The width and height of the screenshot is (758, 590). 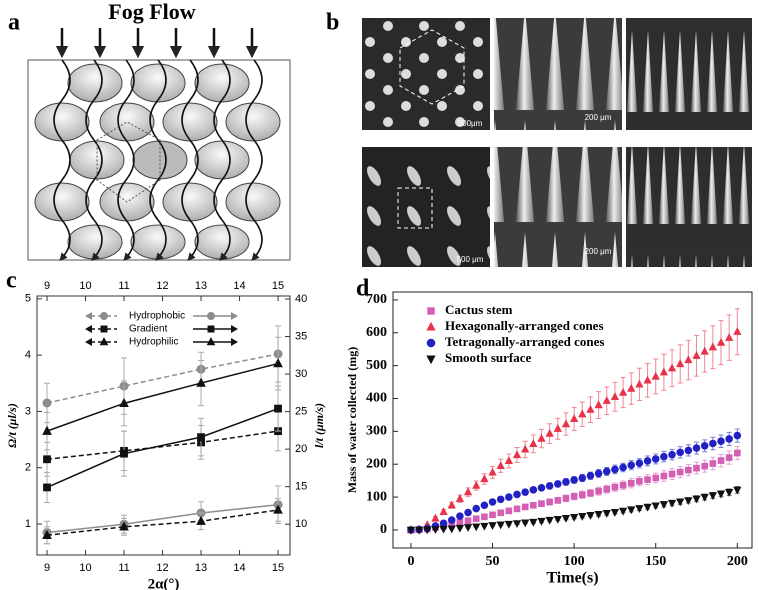 I want to click on y-tick-label: 400, so click(x=376, y=398).